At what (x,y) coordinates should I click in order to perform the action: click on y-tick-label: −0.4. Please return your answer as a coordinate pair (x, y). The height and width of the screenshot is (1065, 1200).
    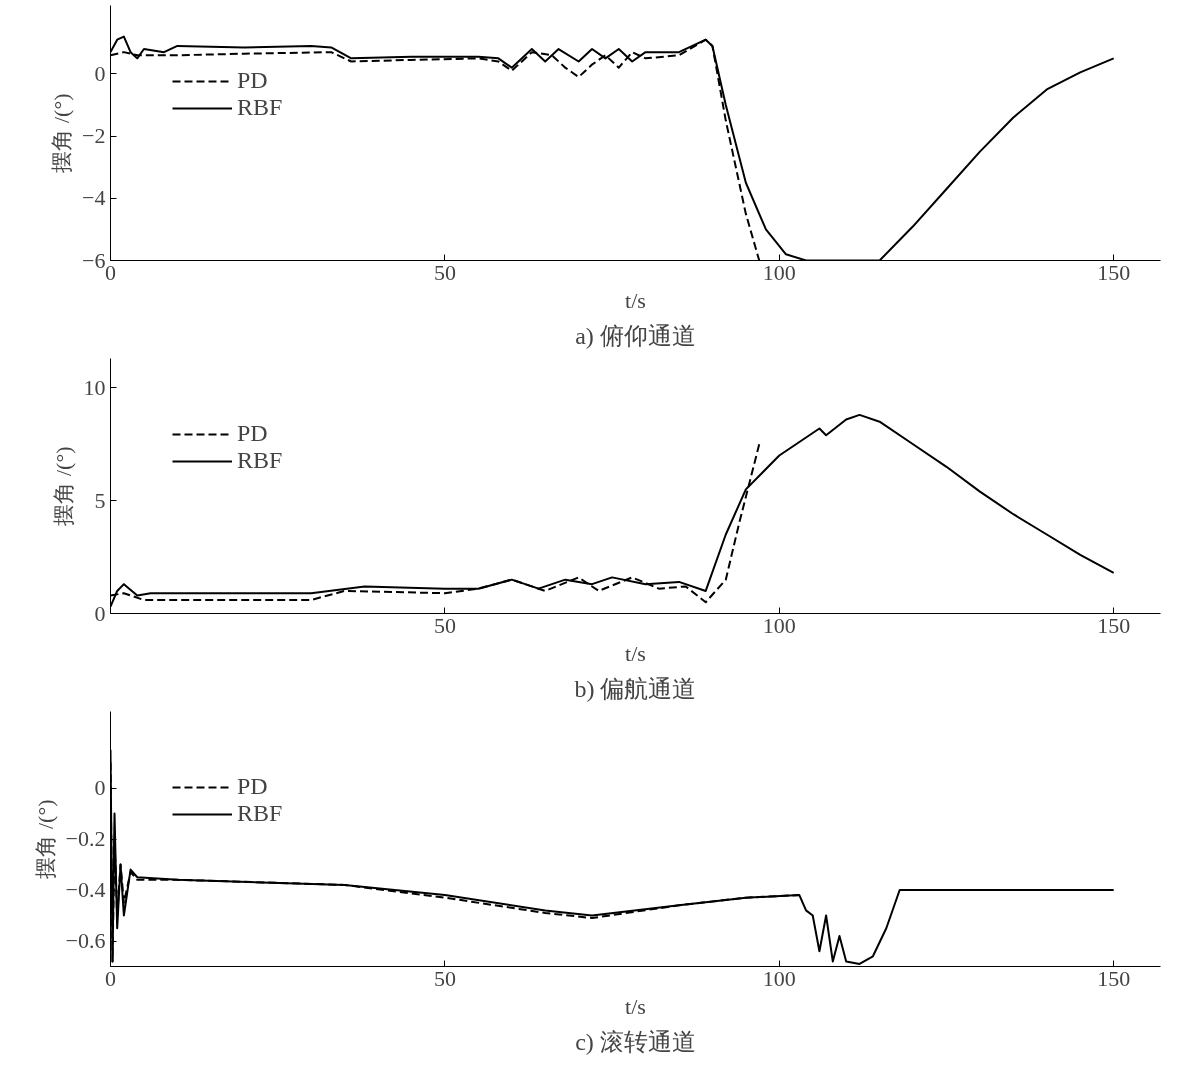
    Looking at the image, I should click on (85, 889).